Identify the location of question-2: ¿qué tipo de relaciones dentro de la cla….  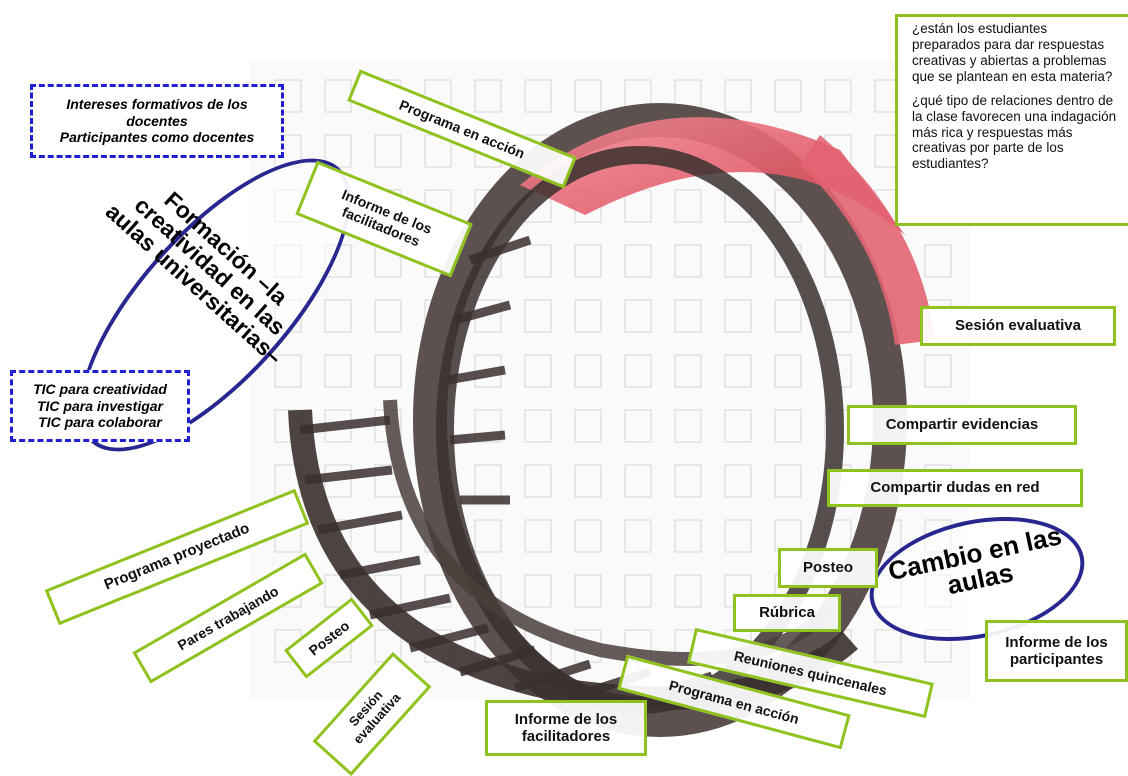
(1014, 132).